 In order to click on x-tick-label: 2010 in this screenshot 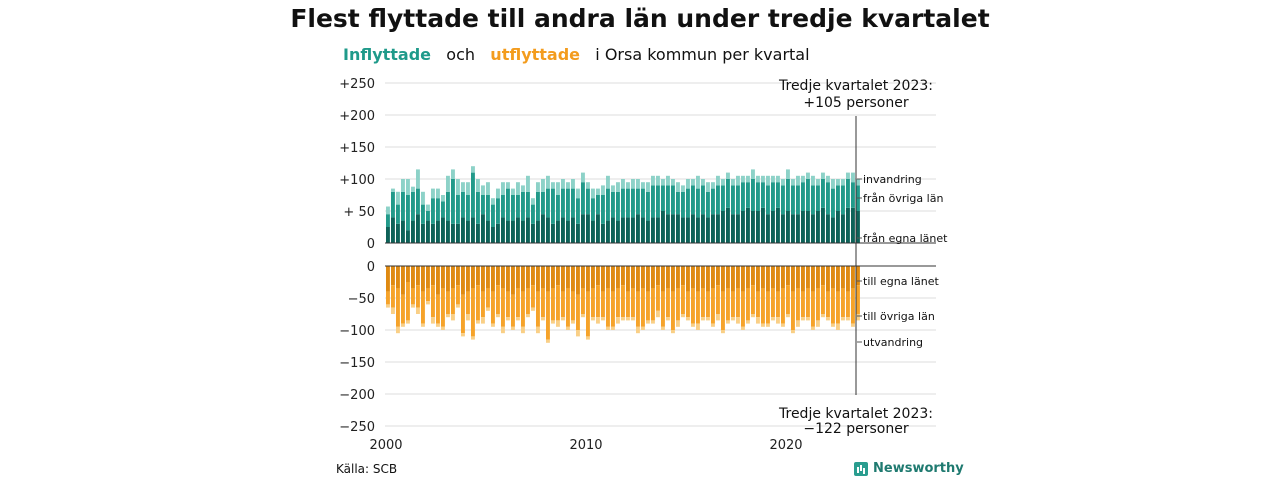, I will do `click(585, 445)`.